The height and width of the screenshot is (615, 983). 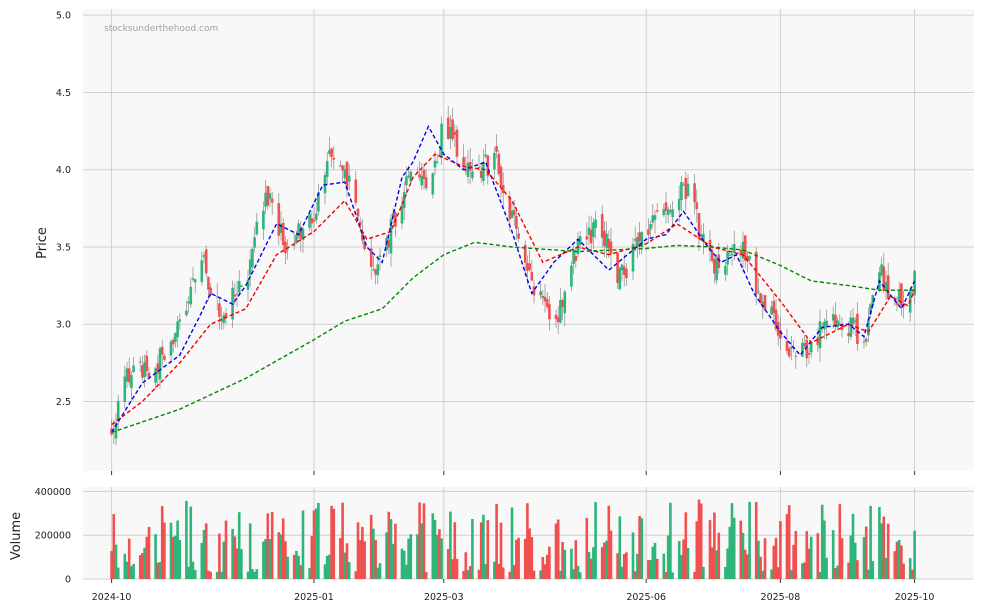 What do you see at coordinates (161, 29) in the screenshot?
I see `watermark: stocksunderthehood.com` at bounding box center [161, 29].